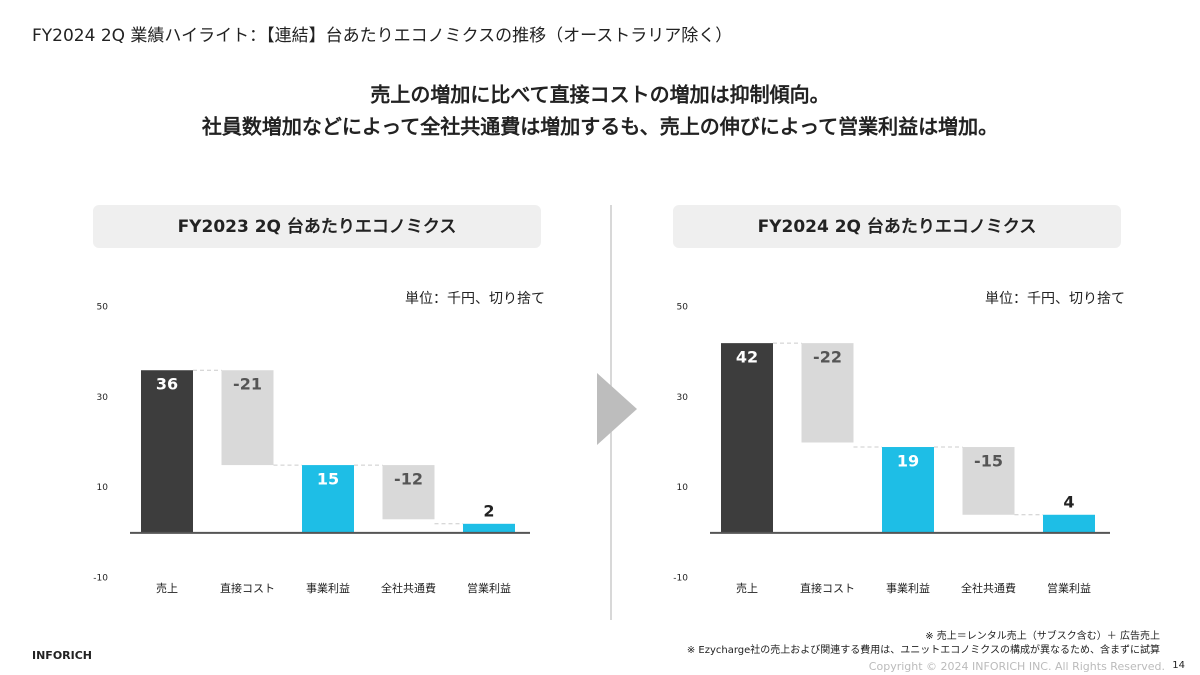  I want to click on headline: 売上の増加に比べて直接コストの増加は抑制傾向。, so click(599, 95).